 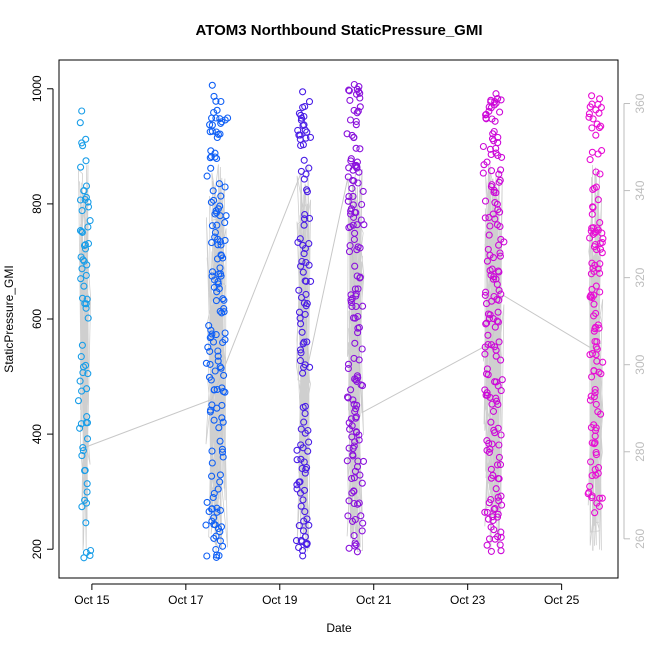 I want to click on x-tick-label: Oct 15, so click(x=92, y=600).